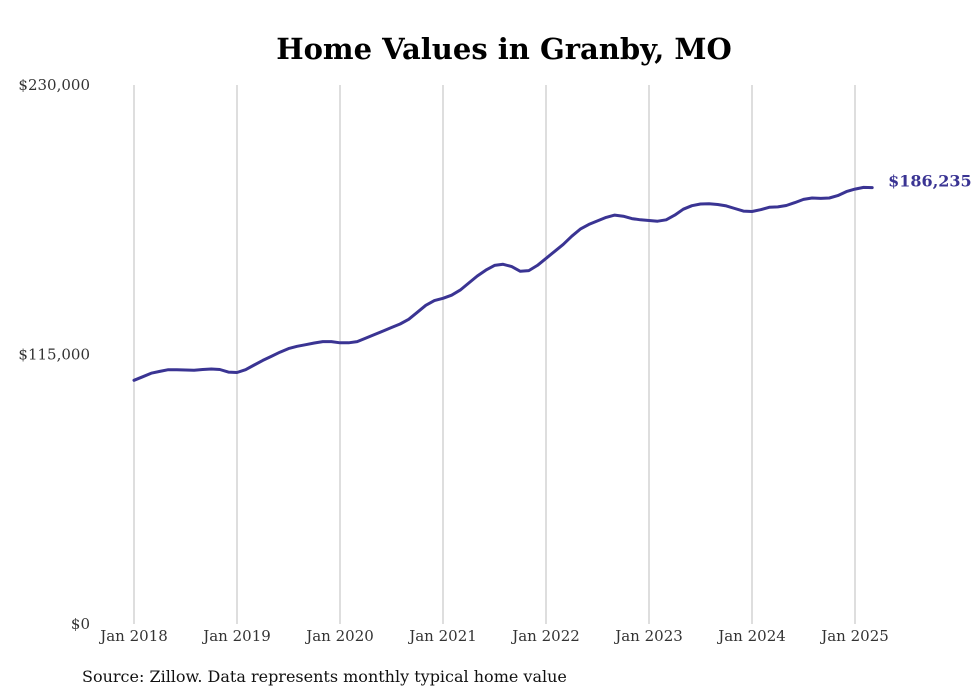 The height and width of the screenshot is (699, 980). What do you see at coordinates (54, 355) in the screenshot?
I see `y-tick-label: $115,000` at bounding box center [54, 355].